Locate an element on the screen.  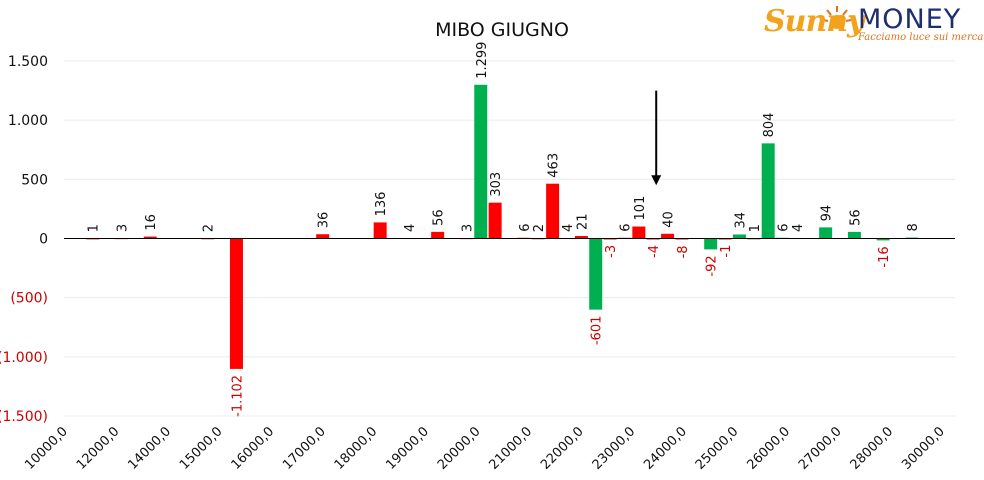
data-label: 40 is located at coordinates (669, 219).